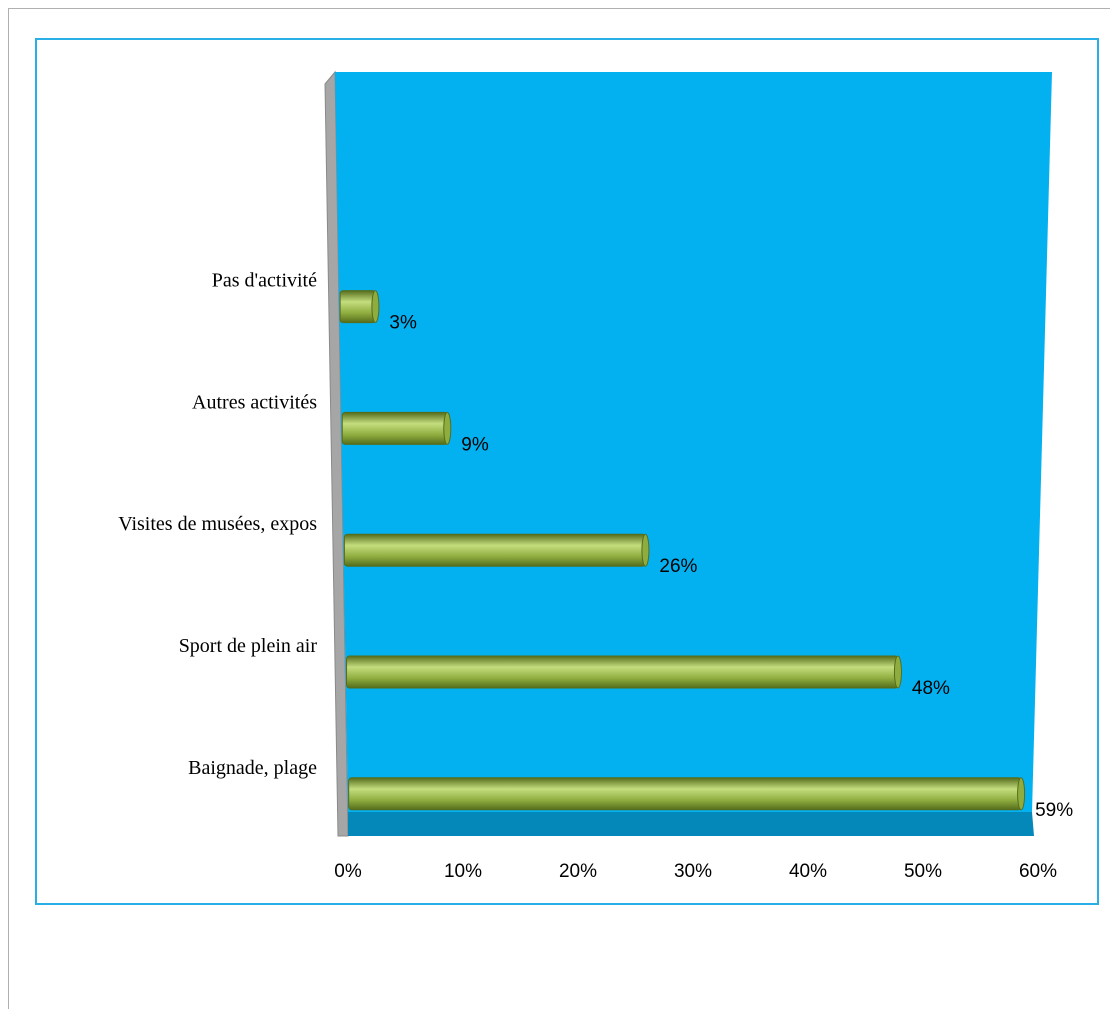  What do you see at coordinates (252, 768) in the screenshot?
I see `category-label: Baignade, plage` at bounding box center [252, 768].